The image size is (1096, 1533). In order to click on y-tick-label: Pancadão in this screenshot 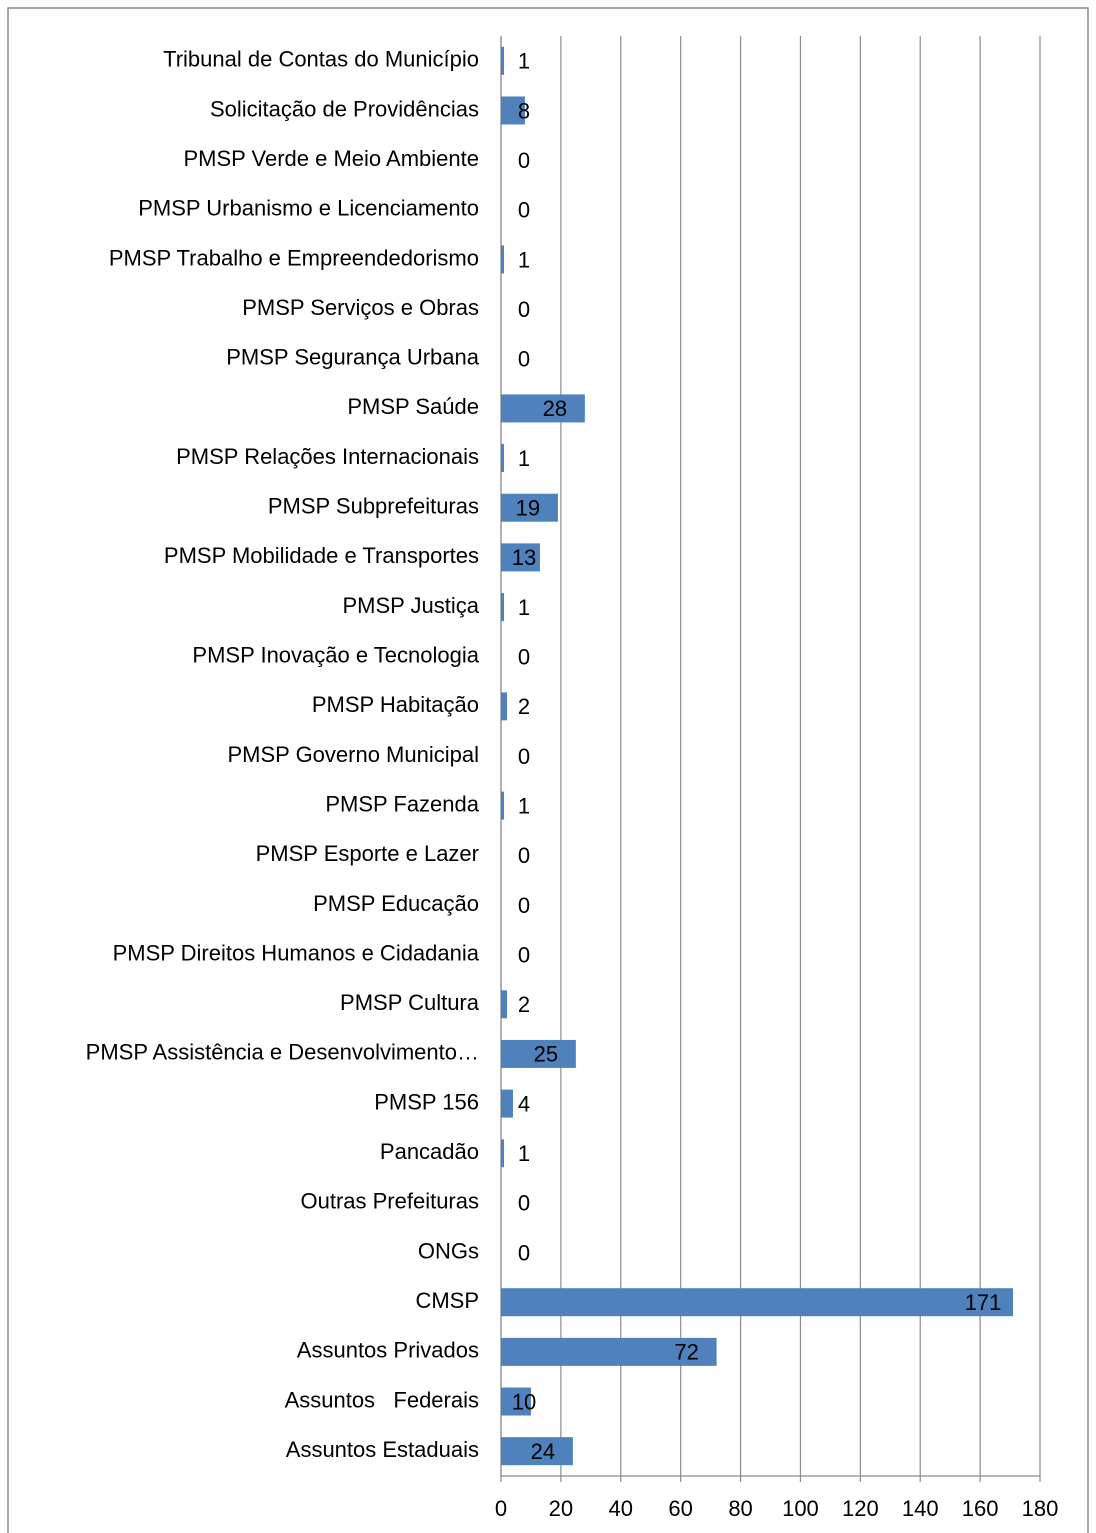, I will do `click(429, 1151)`.